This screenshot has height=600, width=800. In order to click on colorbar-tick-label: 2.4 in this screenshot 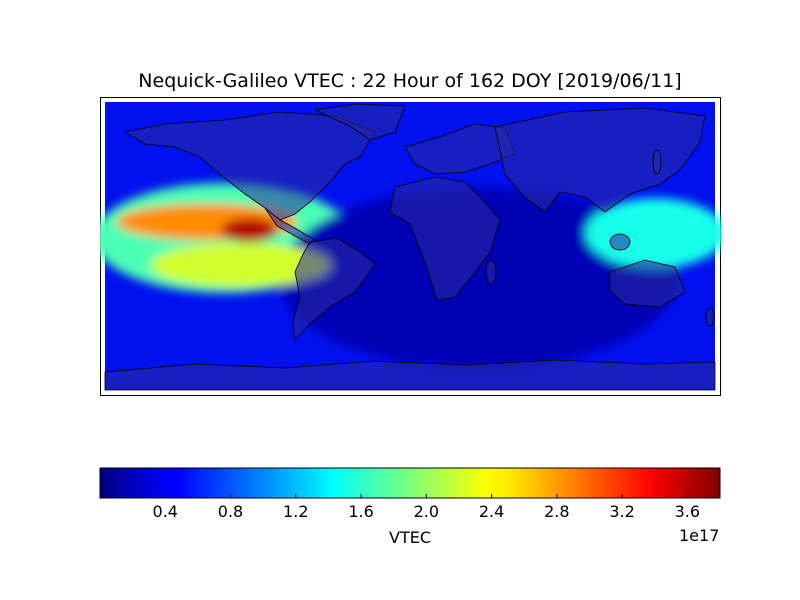, I will do `click(491, 511)`.